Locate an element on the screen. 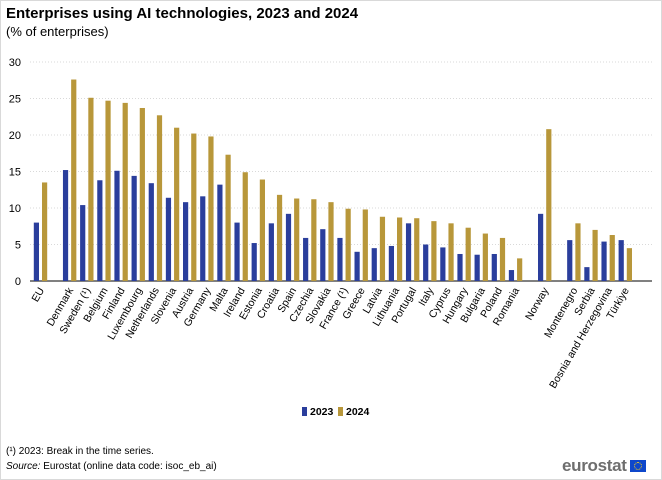  eu-flag-icon is located at coordinates (637, 466).